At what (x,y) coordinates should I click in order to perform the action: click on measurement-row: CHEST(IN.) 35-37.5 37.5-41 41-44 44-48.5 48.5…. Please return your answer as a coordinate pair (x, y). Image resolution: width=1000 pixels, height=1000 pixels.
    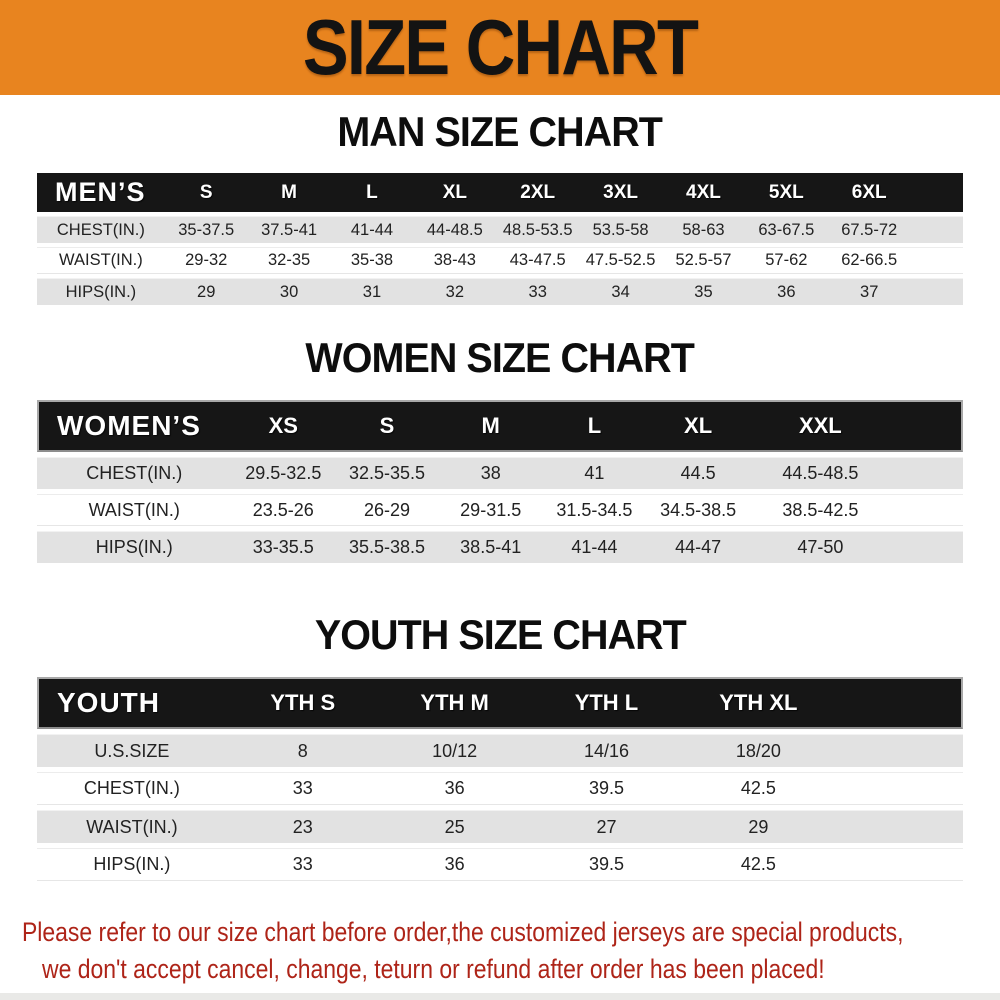
    Looking at the image, I should click on (500, 229).